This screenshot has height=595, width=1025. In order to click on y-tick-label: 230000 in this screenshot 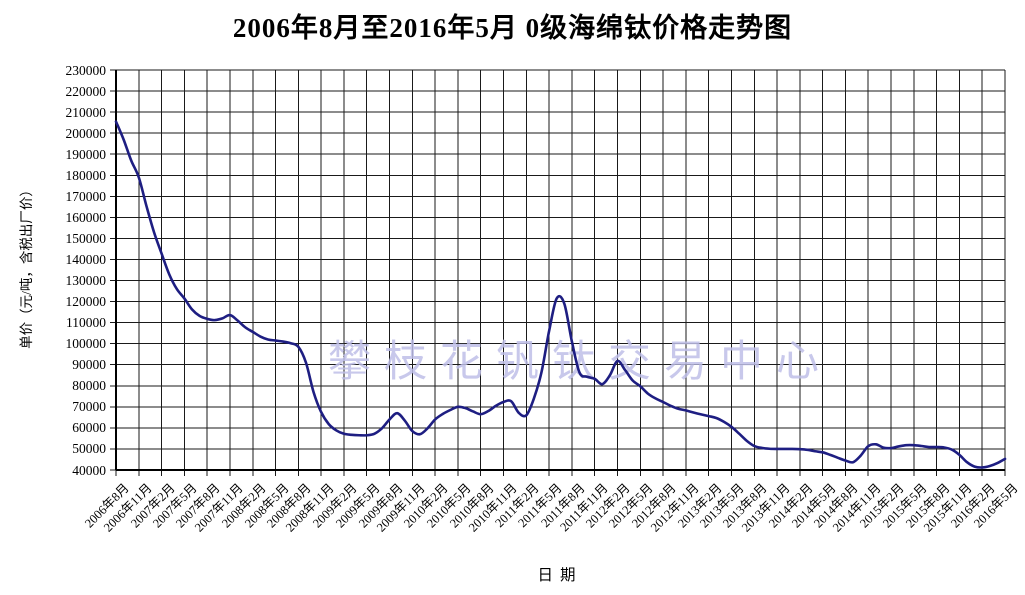, I will do `click(86, 70)`.